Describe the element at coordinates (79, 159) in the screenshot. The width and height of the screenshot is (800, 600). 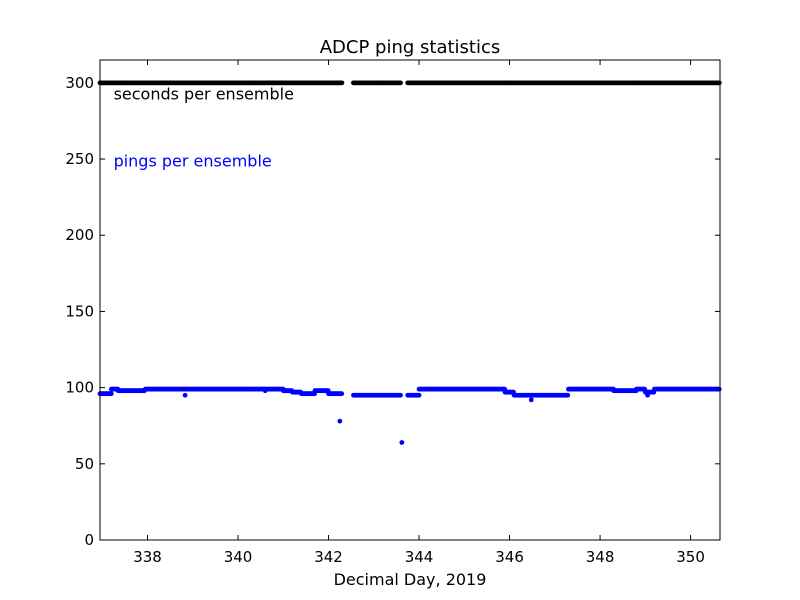
I see `y-tick-label: 250` at that location.